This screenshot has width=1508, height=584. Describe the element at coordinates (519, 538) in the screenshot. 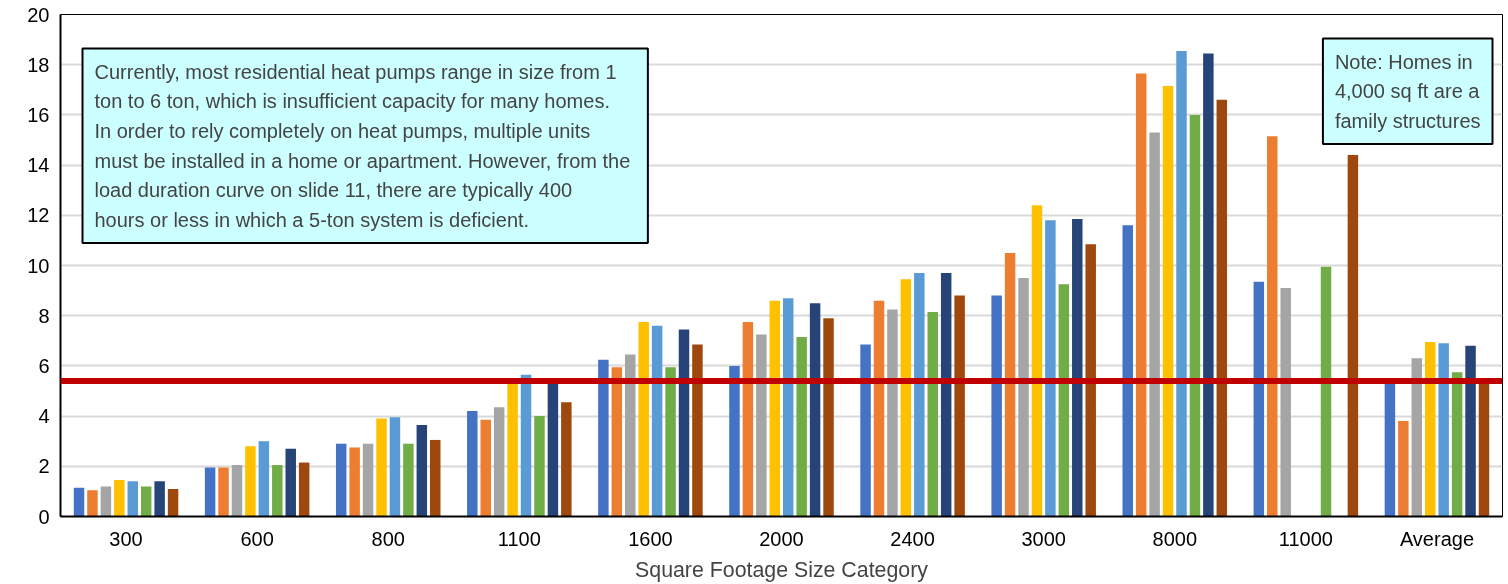

I see `x-tick-label: 1100` at that location.